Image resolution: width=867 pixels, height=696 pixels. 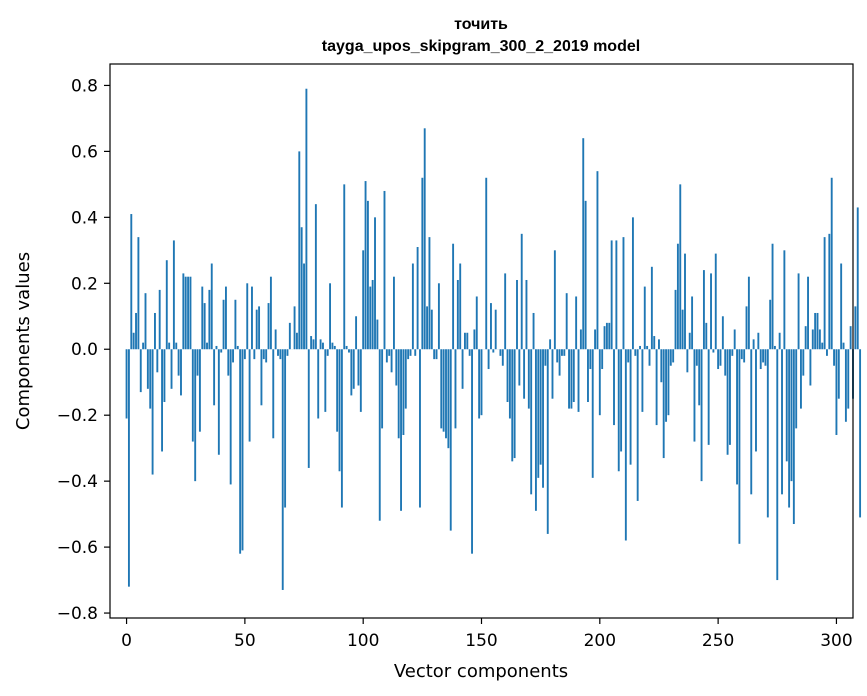 I want to click on y-tick-label: 0.4, so click(x=84, y=218).